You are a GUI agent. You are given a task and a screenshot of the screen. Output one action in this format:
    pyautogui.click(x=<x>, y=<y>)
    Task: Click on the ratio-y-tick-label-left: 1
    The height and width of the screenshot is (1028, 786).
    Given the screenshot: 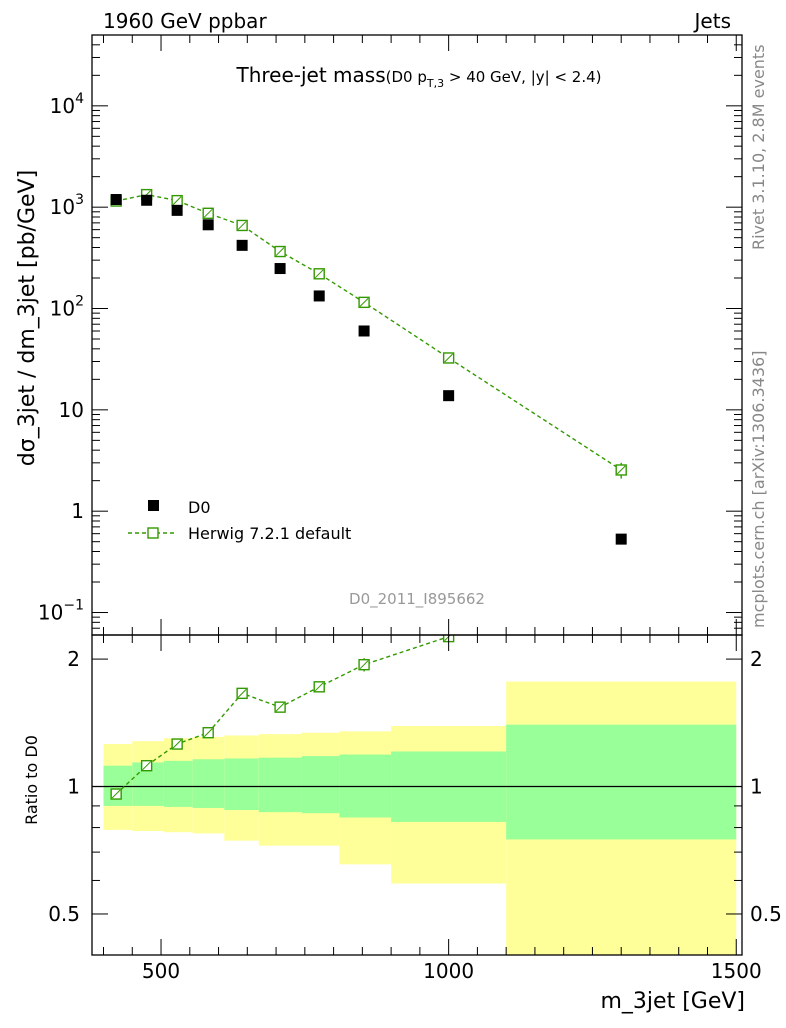 What is the action you would take?
    pyautogui.click(x=73, y=787)
    